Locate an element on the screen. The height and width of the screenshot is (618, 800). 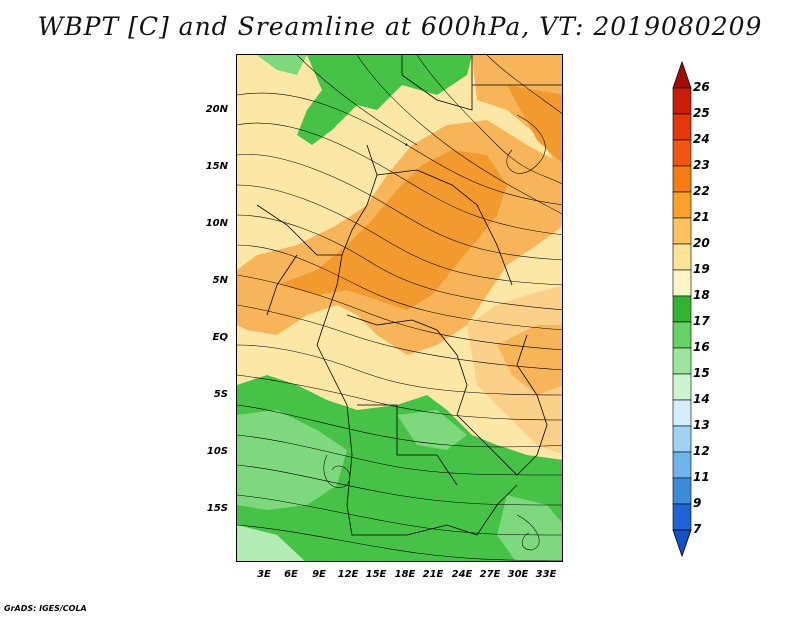
lon-label-27e: 27E is located at coordinates (490, 574).